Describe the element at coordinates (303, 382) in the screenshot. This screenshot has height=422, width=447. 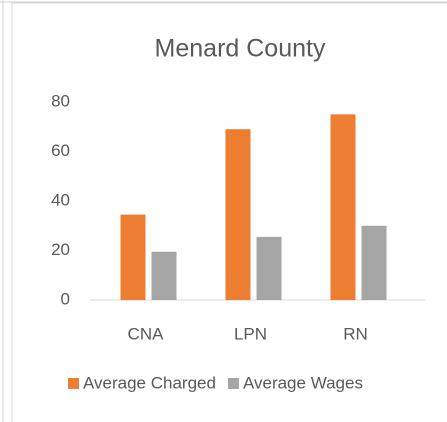
I see `legend-label: Average Wages` at that location.